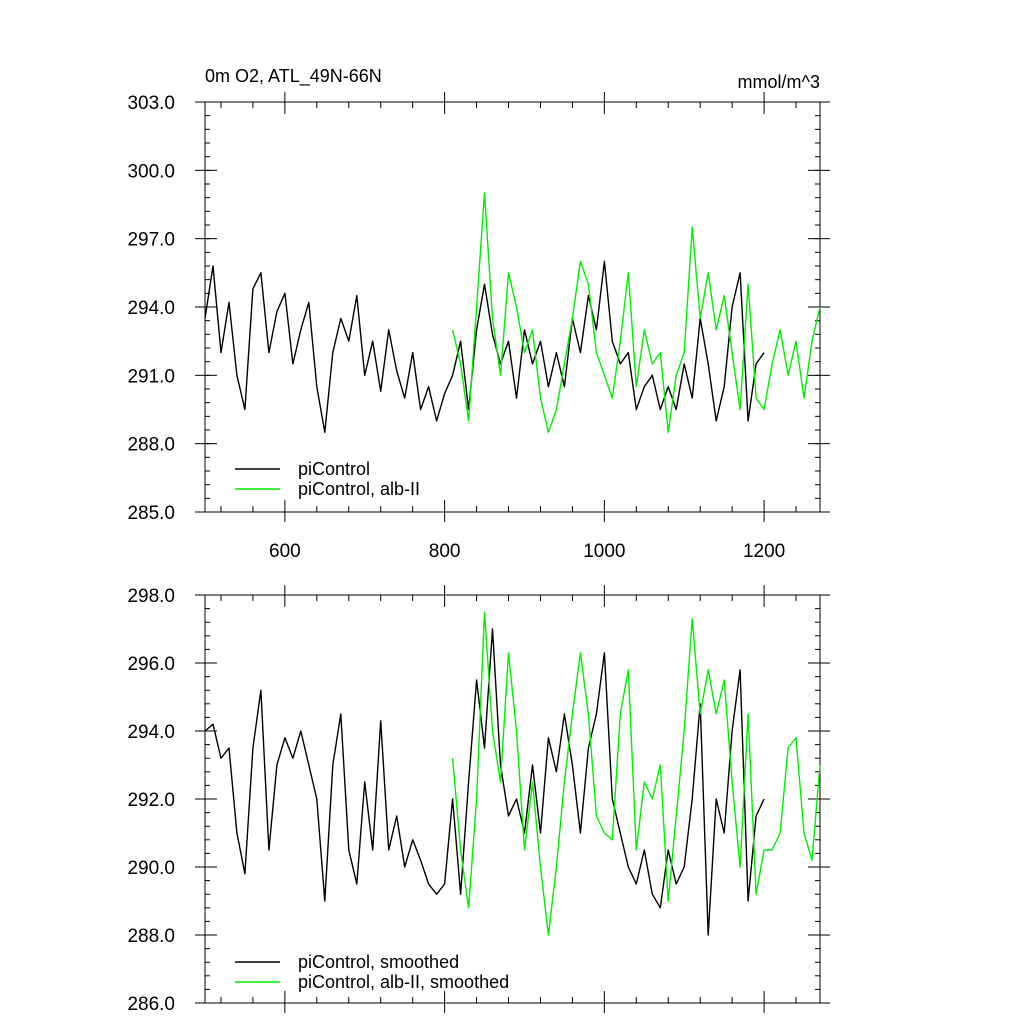 The height and width of the screenshot is (1024, 1024). Describe the element at coordinates (604, 551) in the screenshot. I see `x-tick-label: 1000` at that location.